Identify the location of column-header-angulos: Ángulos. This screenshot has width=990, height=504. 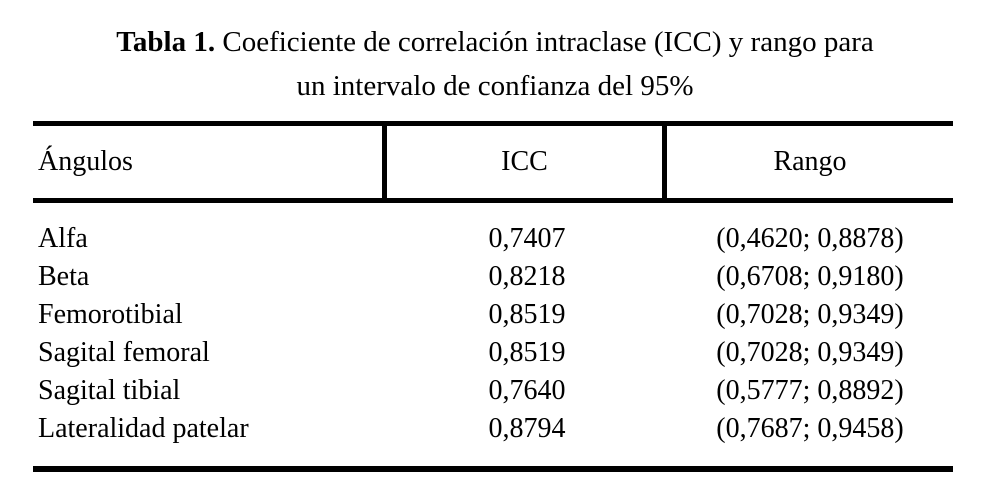
(210, 162).